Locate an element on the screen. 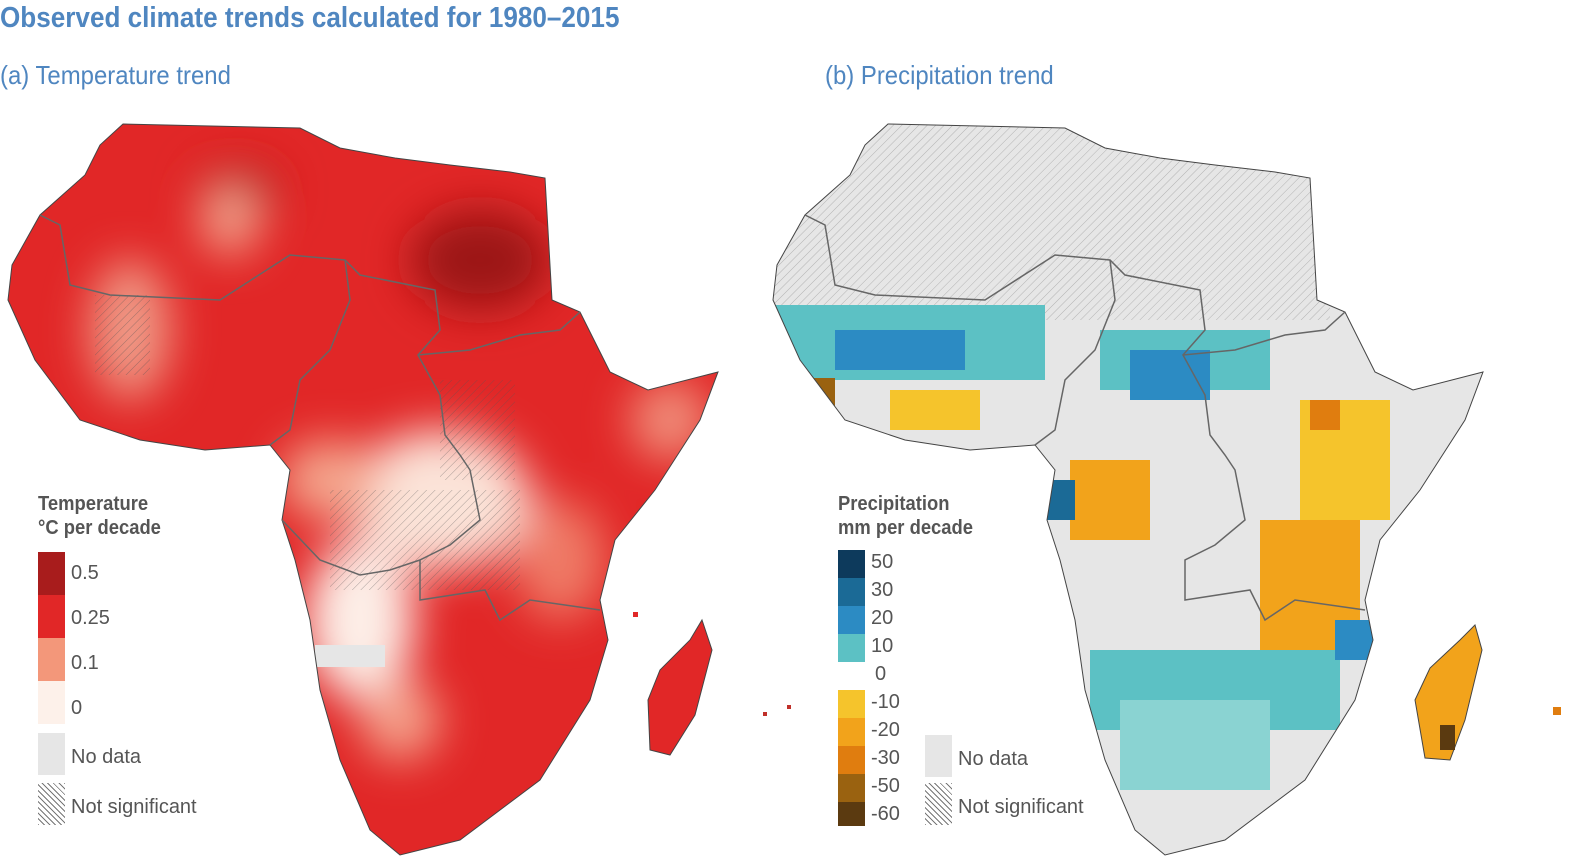 The height and width of the screenshot is (867, 1572). temp-label-0-5: 0.5 is located at coordinates (85, 573).